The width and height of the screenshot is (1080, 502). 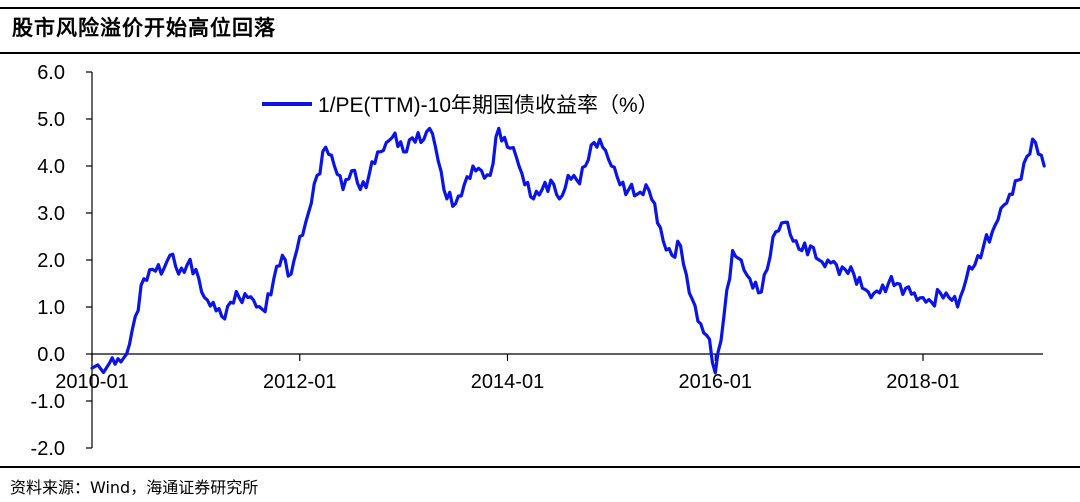 I want to click on top-rule, so click(x=540, y=8).